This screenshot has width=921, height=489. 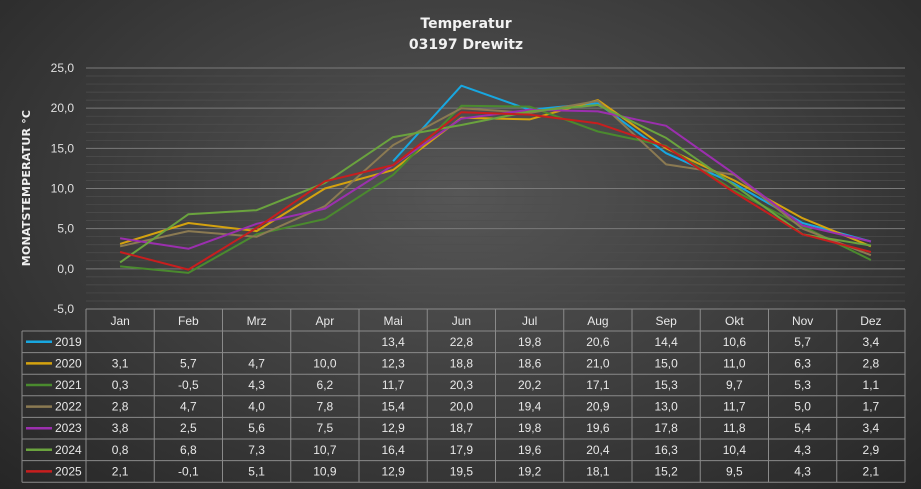 What do you see at coordinates (666, 407) in the screenshot?
I see `data-label: 13,0` at bounding box center [666, 407].